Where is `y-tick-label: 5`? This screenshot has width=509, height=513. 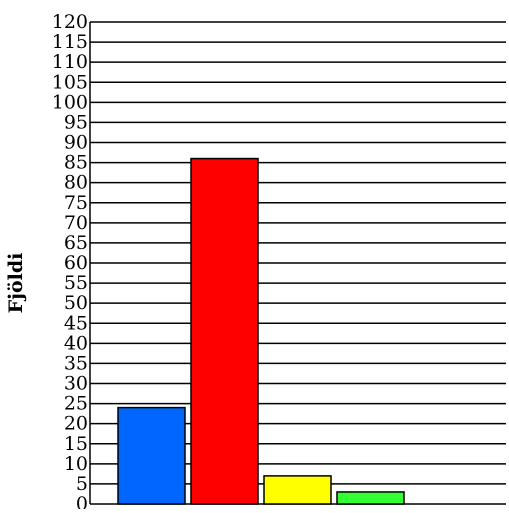 y-tick-label: 5 is located at coordinates (82, 484).